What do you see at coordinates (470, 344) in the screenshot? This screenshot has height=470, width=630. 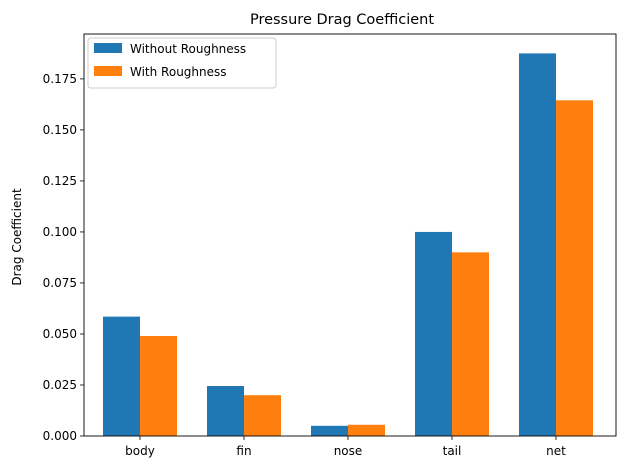 I see `bar-tail-with-roughness` at bounding box center [470, 344].